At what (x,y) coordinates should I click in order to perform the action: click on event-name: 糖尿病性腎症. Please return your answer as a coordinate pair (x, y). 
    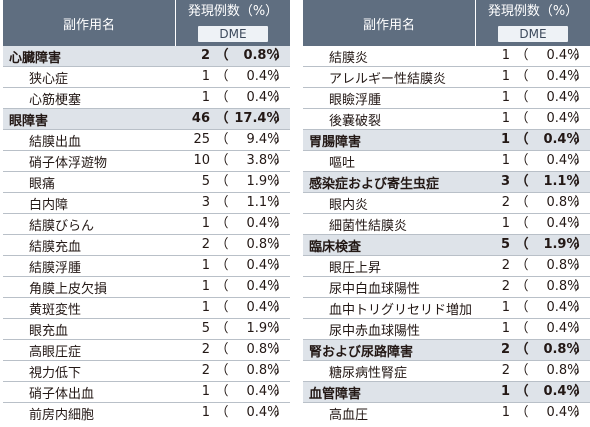
    Looking at the image, I should click on (389, 371).